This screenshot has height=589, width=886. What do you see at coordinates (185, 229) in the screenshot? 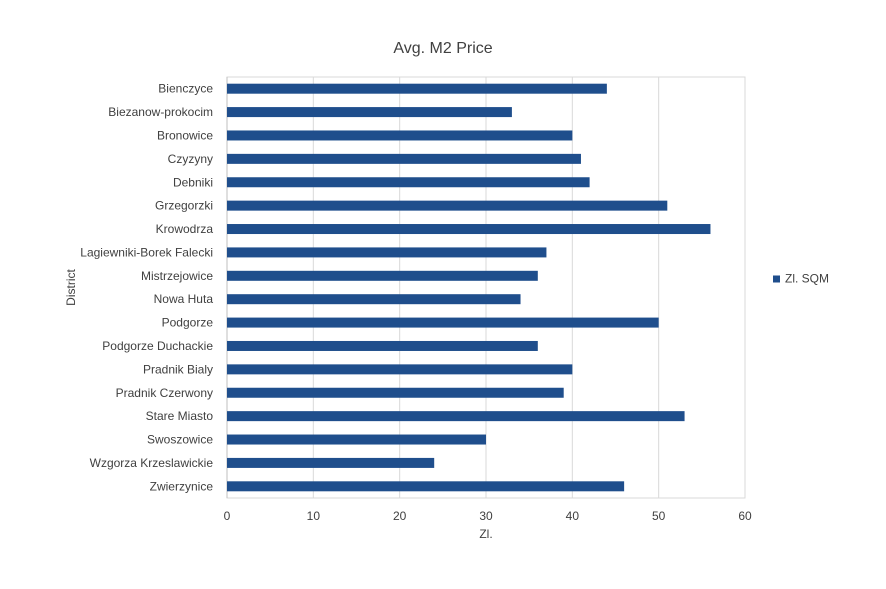
I see `category-label: Krowodrza` at bounding box center [185, 229].